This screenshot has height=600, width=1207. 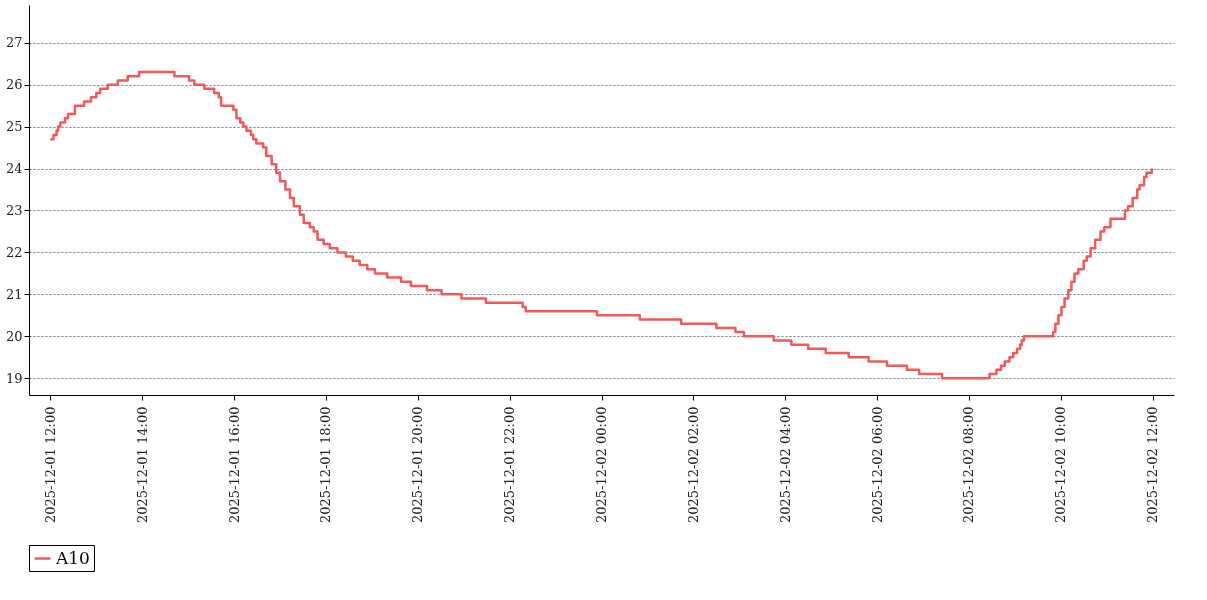 I want to click on x-tick-label: 2025-12-02 08:00, so click(x=969, y=465).